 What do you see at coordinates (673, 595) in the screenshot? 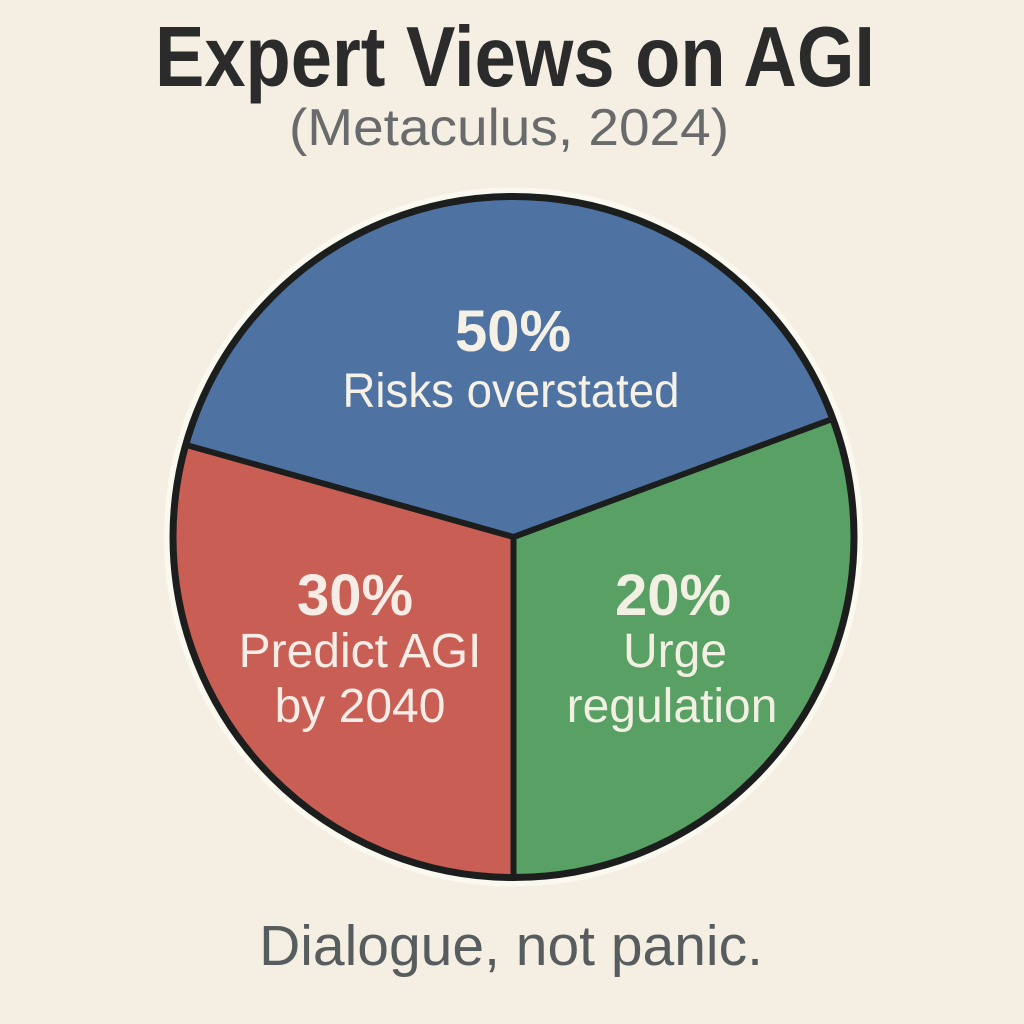
I see `svg-text: 20%` at bounding box center [673, 595].